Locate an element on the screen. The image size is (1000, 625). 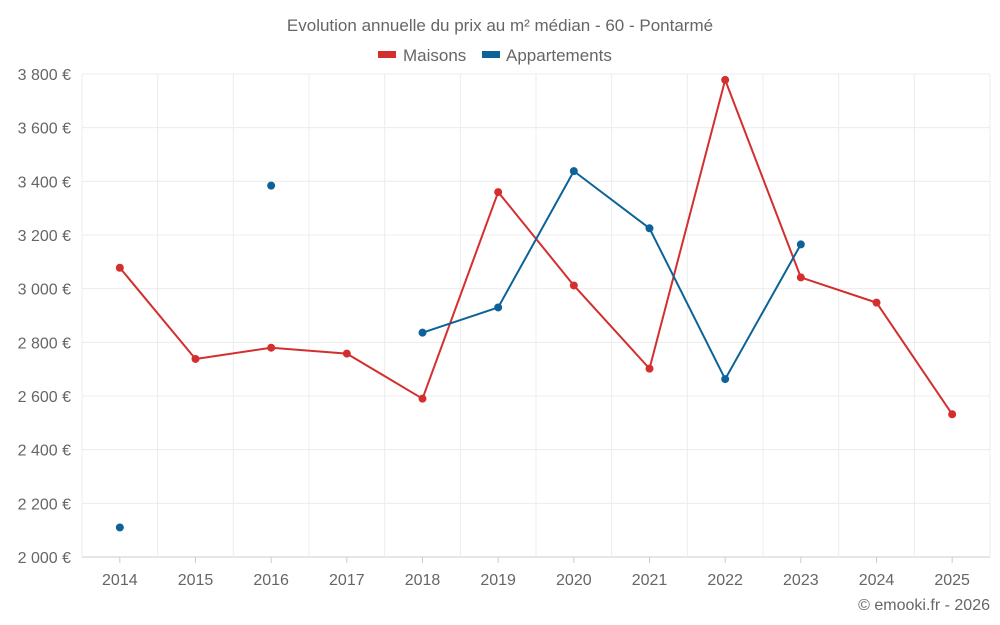
legend-item-maisons: Maisons is located at coordinates (422, 55).